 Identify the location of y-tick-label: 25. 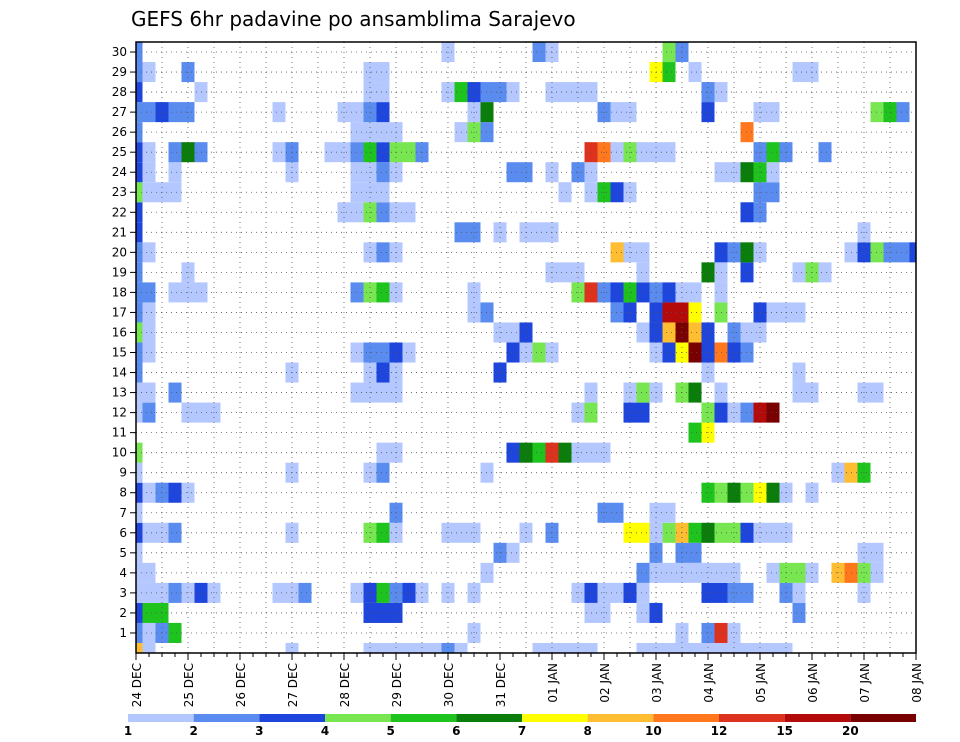
(119, 152).